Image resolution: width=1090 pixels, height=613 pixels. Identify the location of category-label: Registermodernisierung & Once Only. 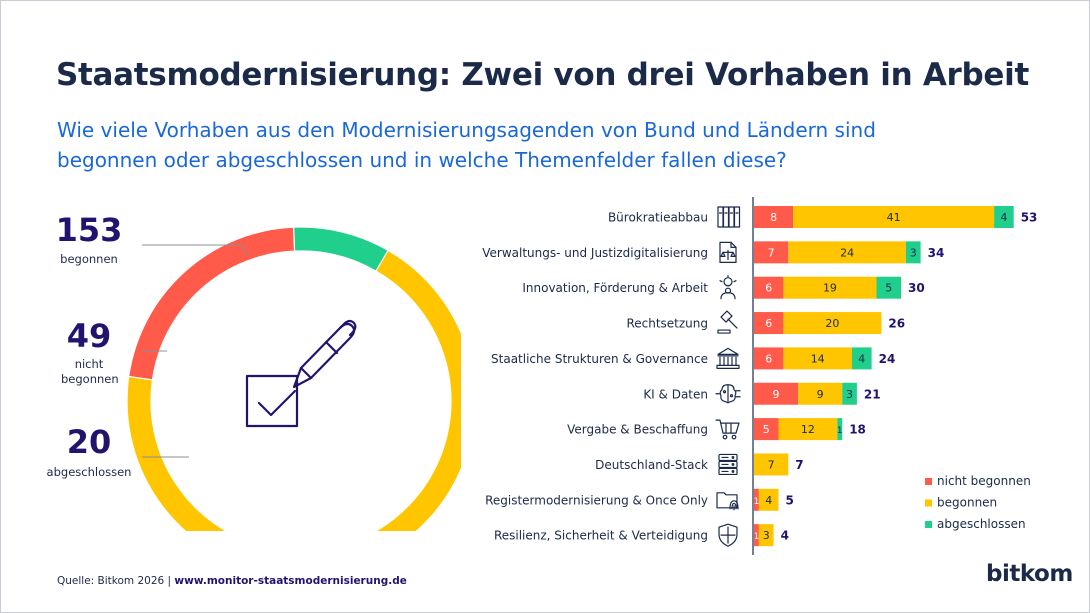
(596, 500).